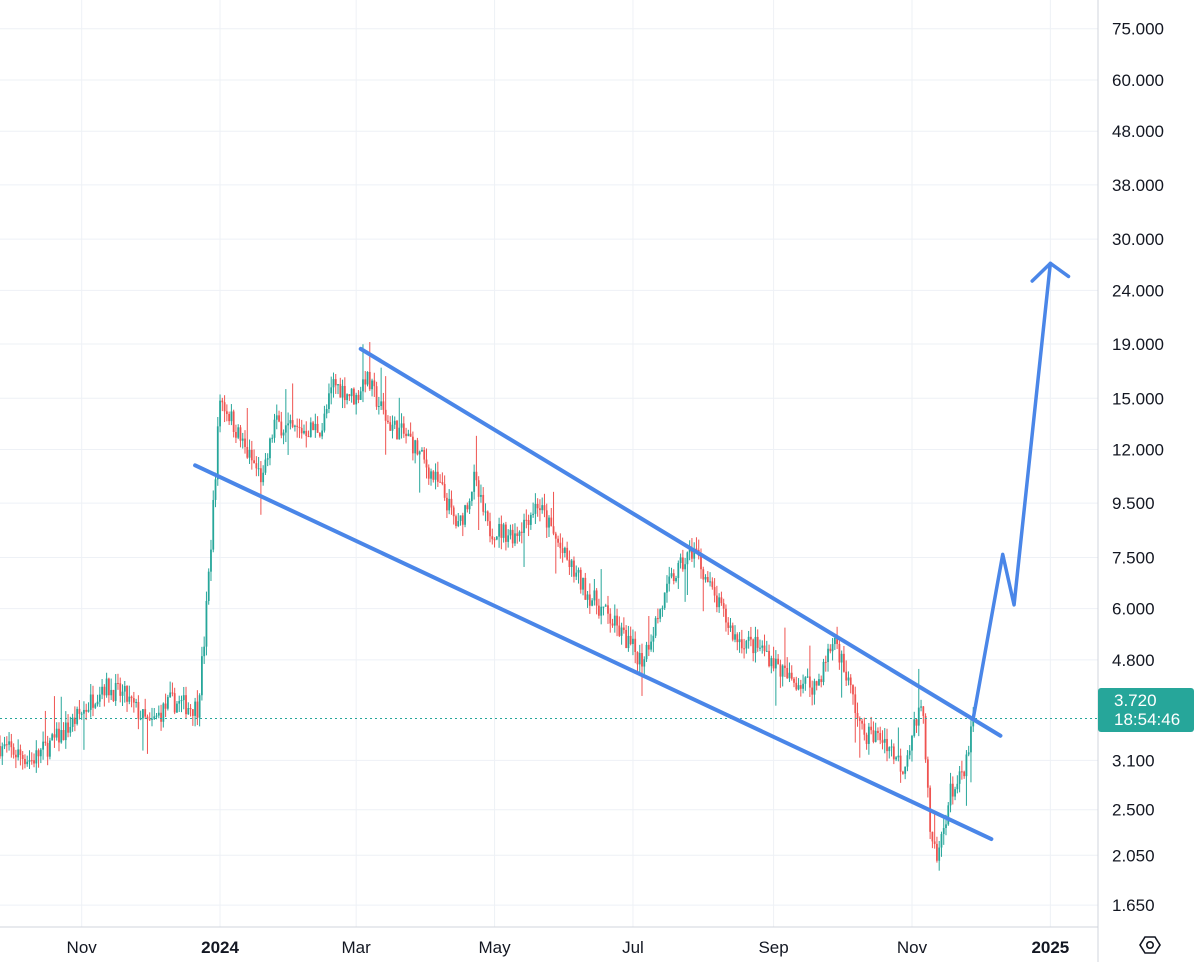  I want to click on last-price-badge, so click(1146, 710).